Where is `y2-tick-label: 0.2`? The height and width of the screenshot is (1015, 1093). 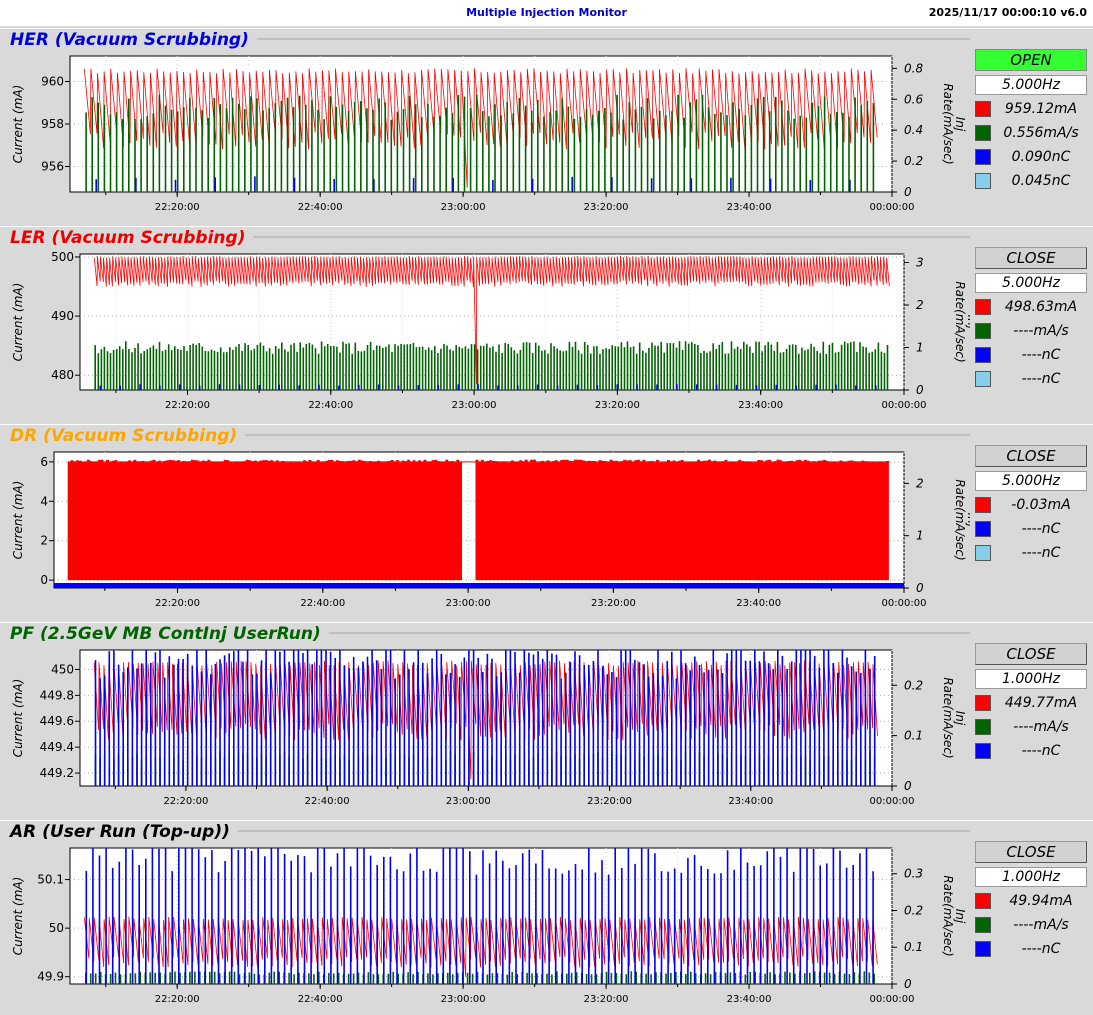 y2-tick-label: 0.2 is located at coordinates (913, 161).